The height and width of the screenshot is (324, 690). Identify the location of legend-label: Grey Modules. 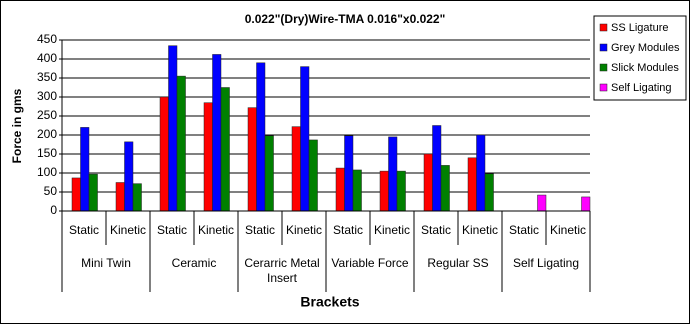
(645, 48).